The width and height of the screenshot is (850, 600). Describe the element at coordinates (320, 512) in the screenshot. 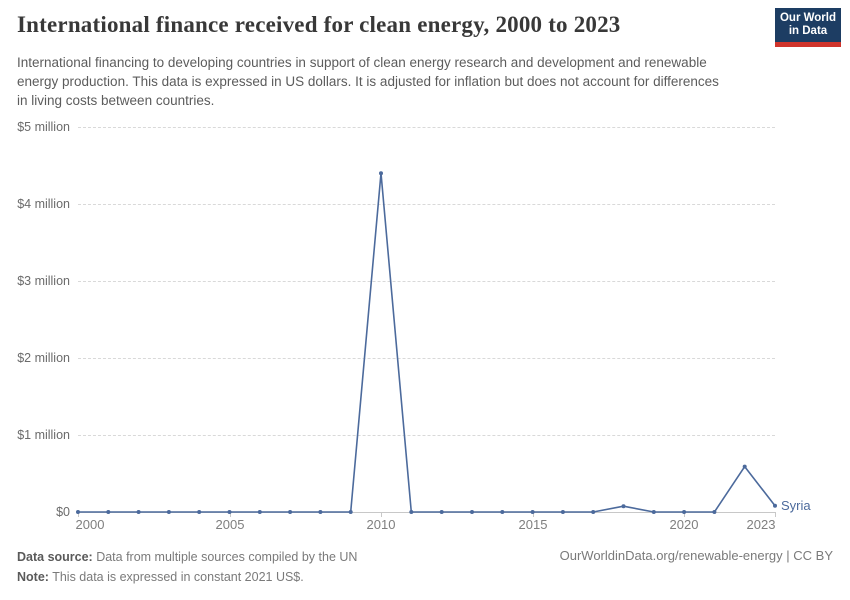

I see `data-point-2008` at that location.